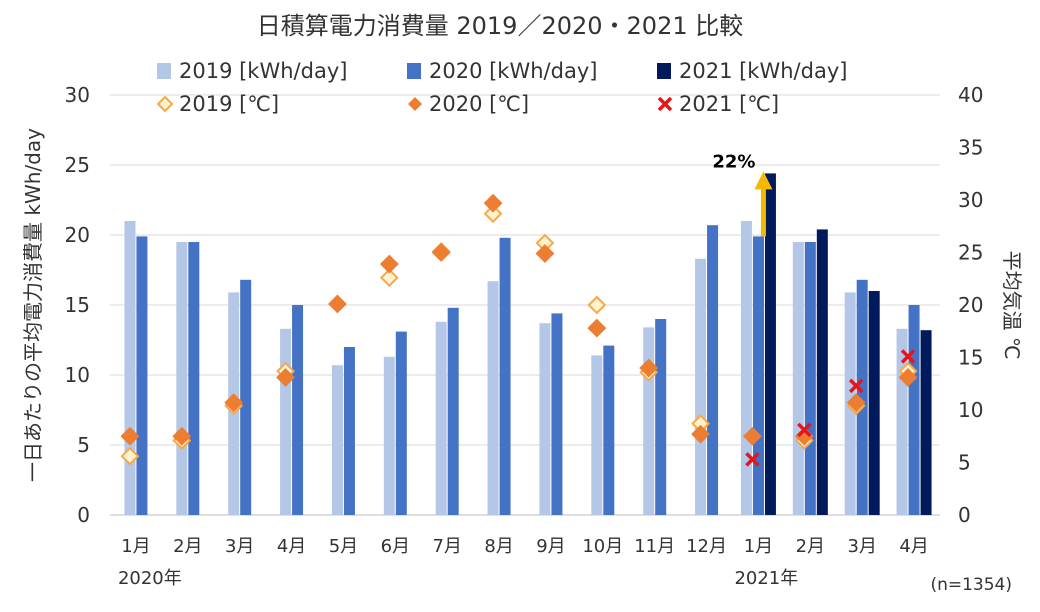  Describe the element at coordinates (77, 305) in the screenshot. I see `y-tick-label: 15` at that location.